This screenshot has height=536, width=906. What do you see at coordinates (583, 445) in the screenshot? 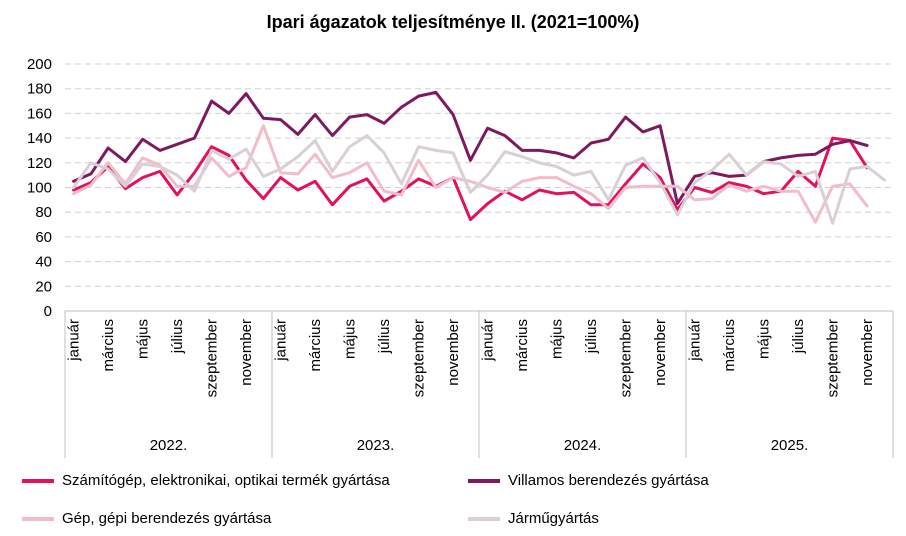
I see `year-label: 2024.` at bounding box center [583, 445].